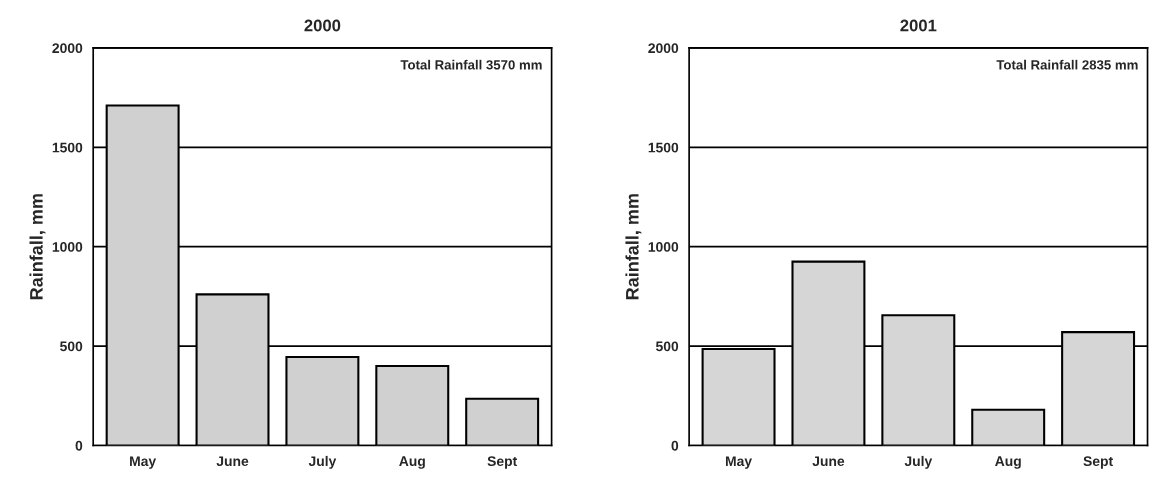  Describe the element at coordinates (1067, 64) in the screenshot. I see `annotation: Total Rainfall 2835 mm` at that location.